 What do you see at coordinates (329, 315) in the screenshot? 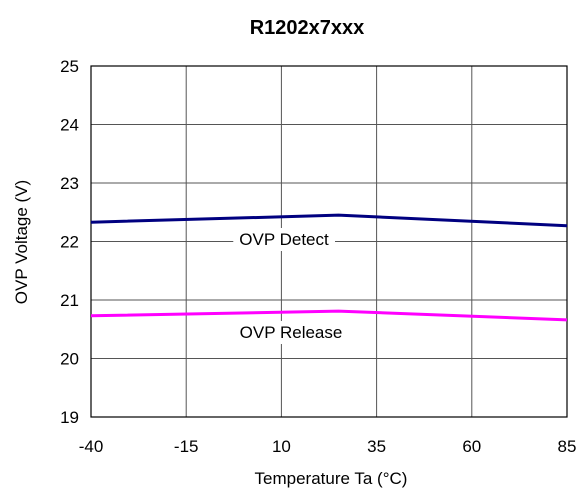
I see `series-line-ovp-release` at bounding box center [329, 315].